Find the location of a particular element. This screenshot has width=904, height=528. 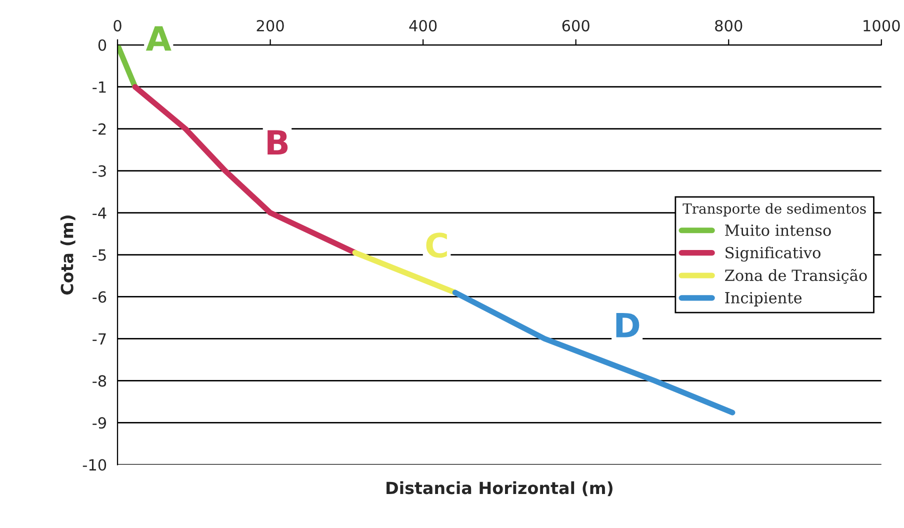

y-tick-label: -10 is located at coordinates (94, 465).